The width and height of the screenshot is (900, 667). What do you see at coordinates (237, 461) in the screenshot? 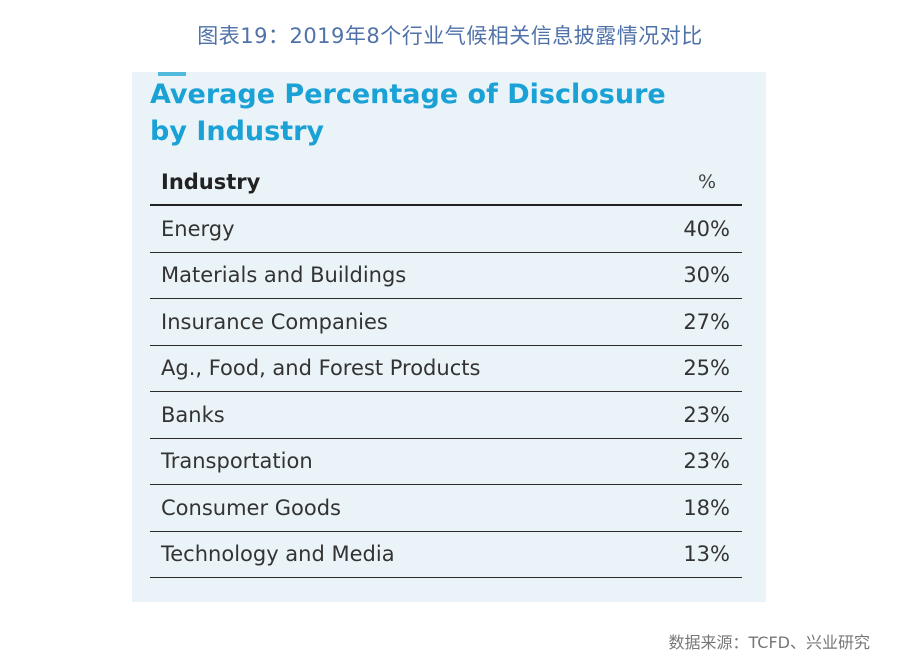
I see `industry-cell: Transportation` at bounding box center [237, 461].